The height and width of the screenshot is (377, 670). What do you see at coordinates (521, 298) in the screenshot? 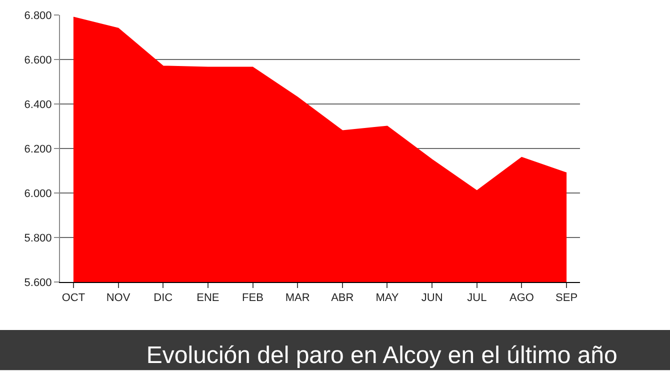
I see `x-tick-label: AGO` at bounding box center [521, 298].